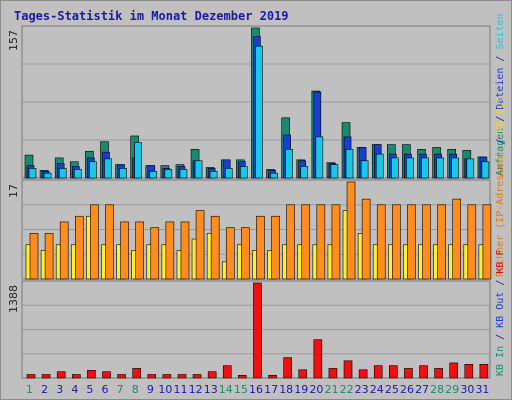 The height and width of the screenshot is (400, 512). I want to click on day-label: 17, so click(271, 389).